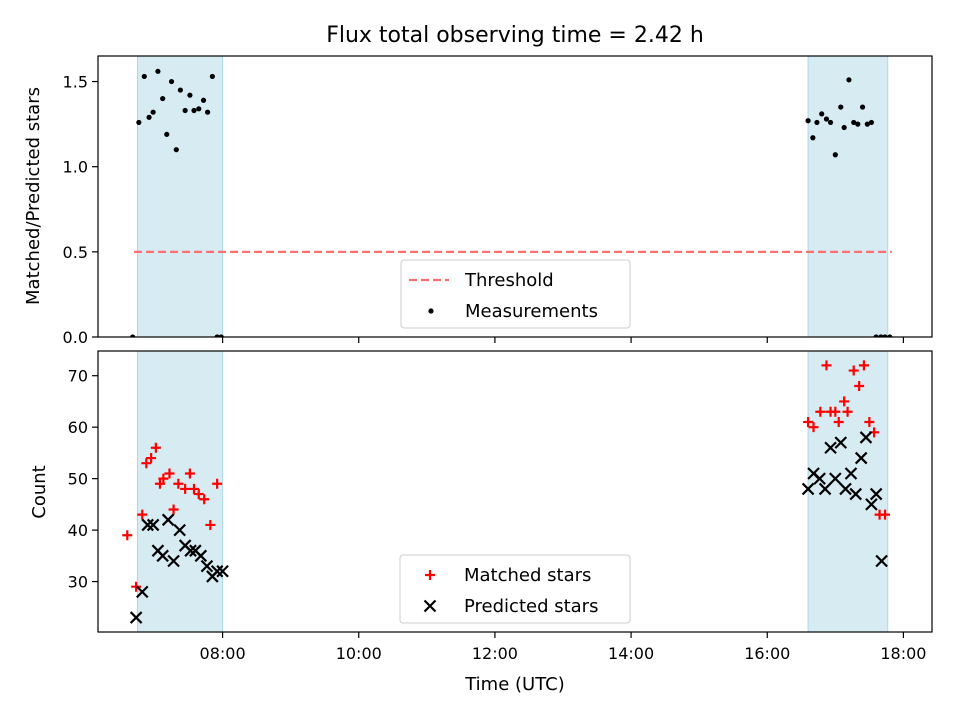 This screenshot has width=960, height=720. What do you see at coordinates (223, 653) in the screenshot?
I see `x-tick-label: 08:00` at bounding box center [223, 653].